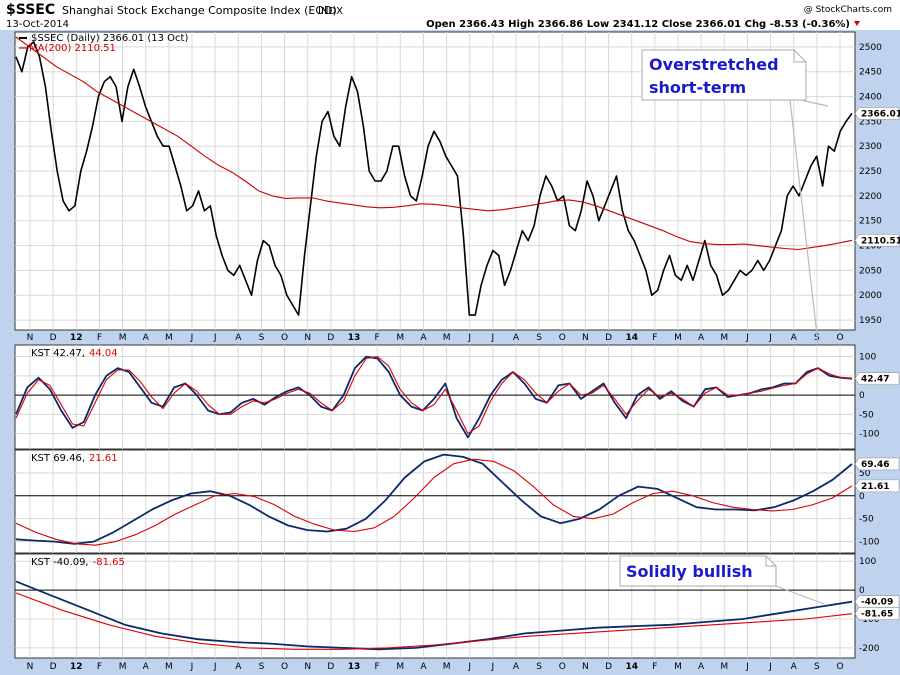  I want to click on overstretched-line-2: short-term, so click(697, 87).